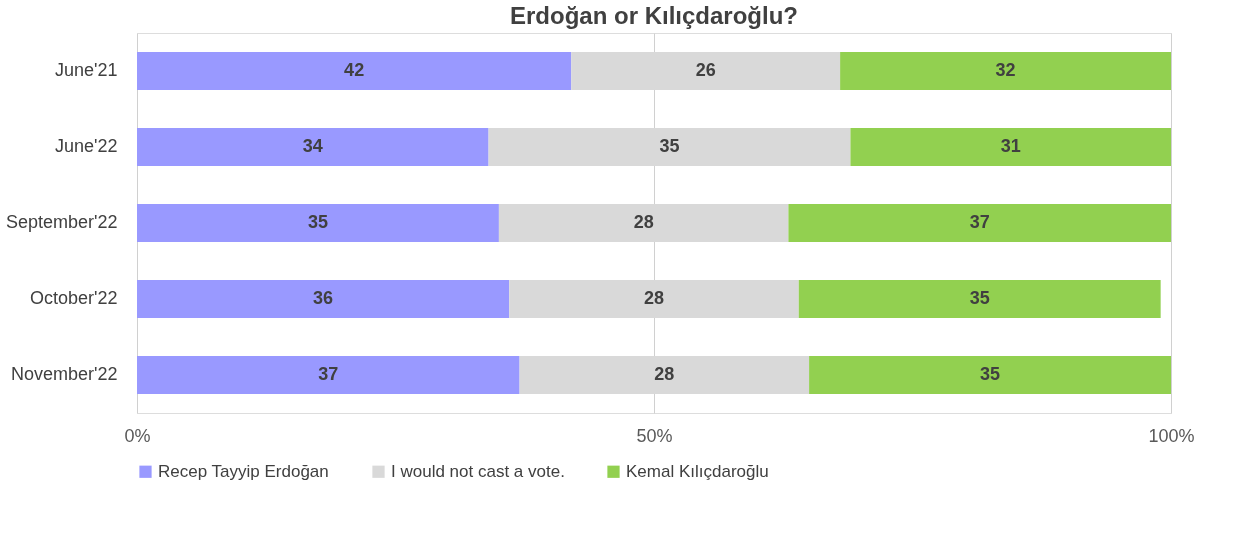 This screenshot has width=1254, height=537. I want to click on data-label: 31, so click(1010, 146).